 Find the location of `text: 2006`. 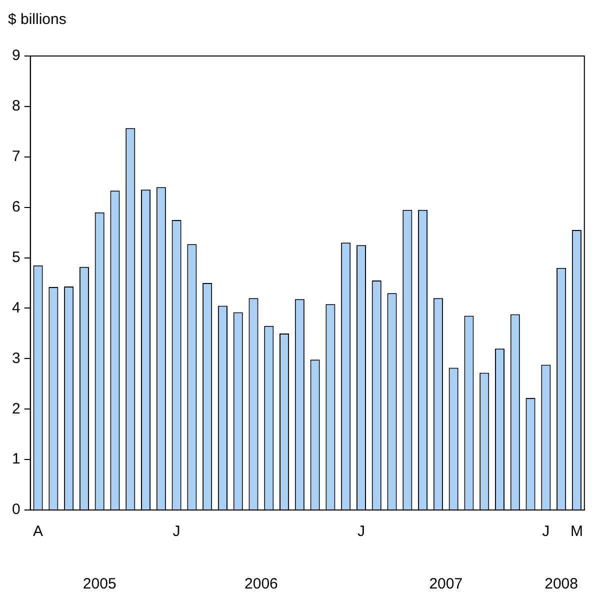

text: 2006 is located at coordinates (261, 584).